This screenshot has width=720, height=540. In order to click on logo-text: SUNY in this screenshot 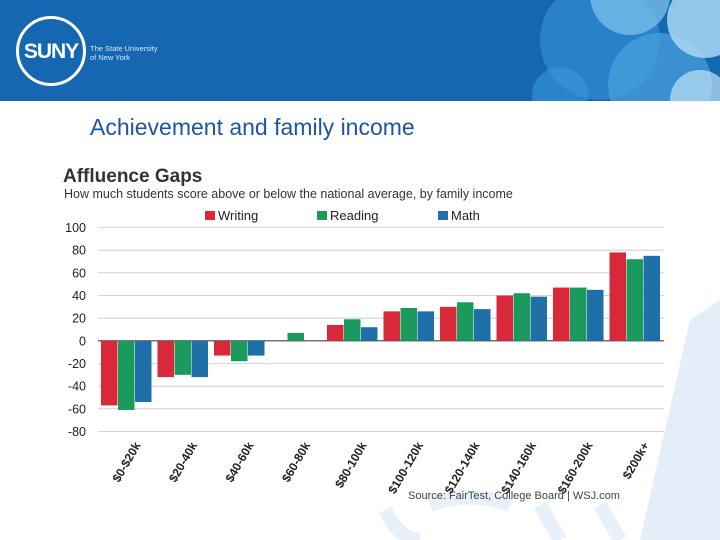, I will do `click(51, 51)`.